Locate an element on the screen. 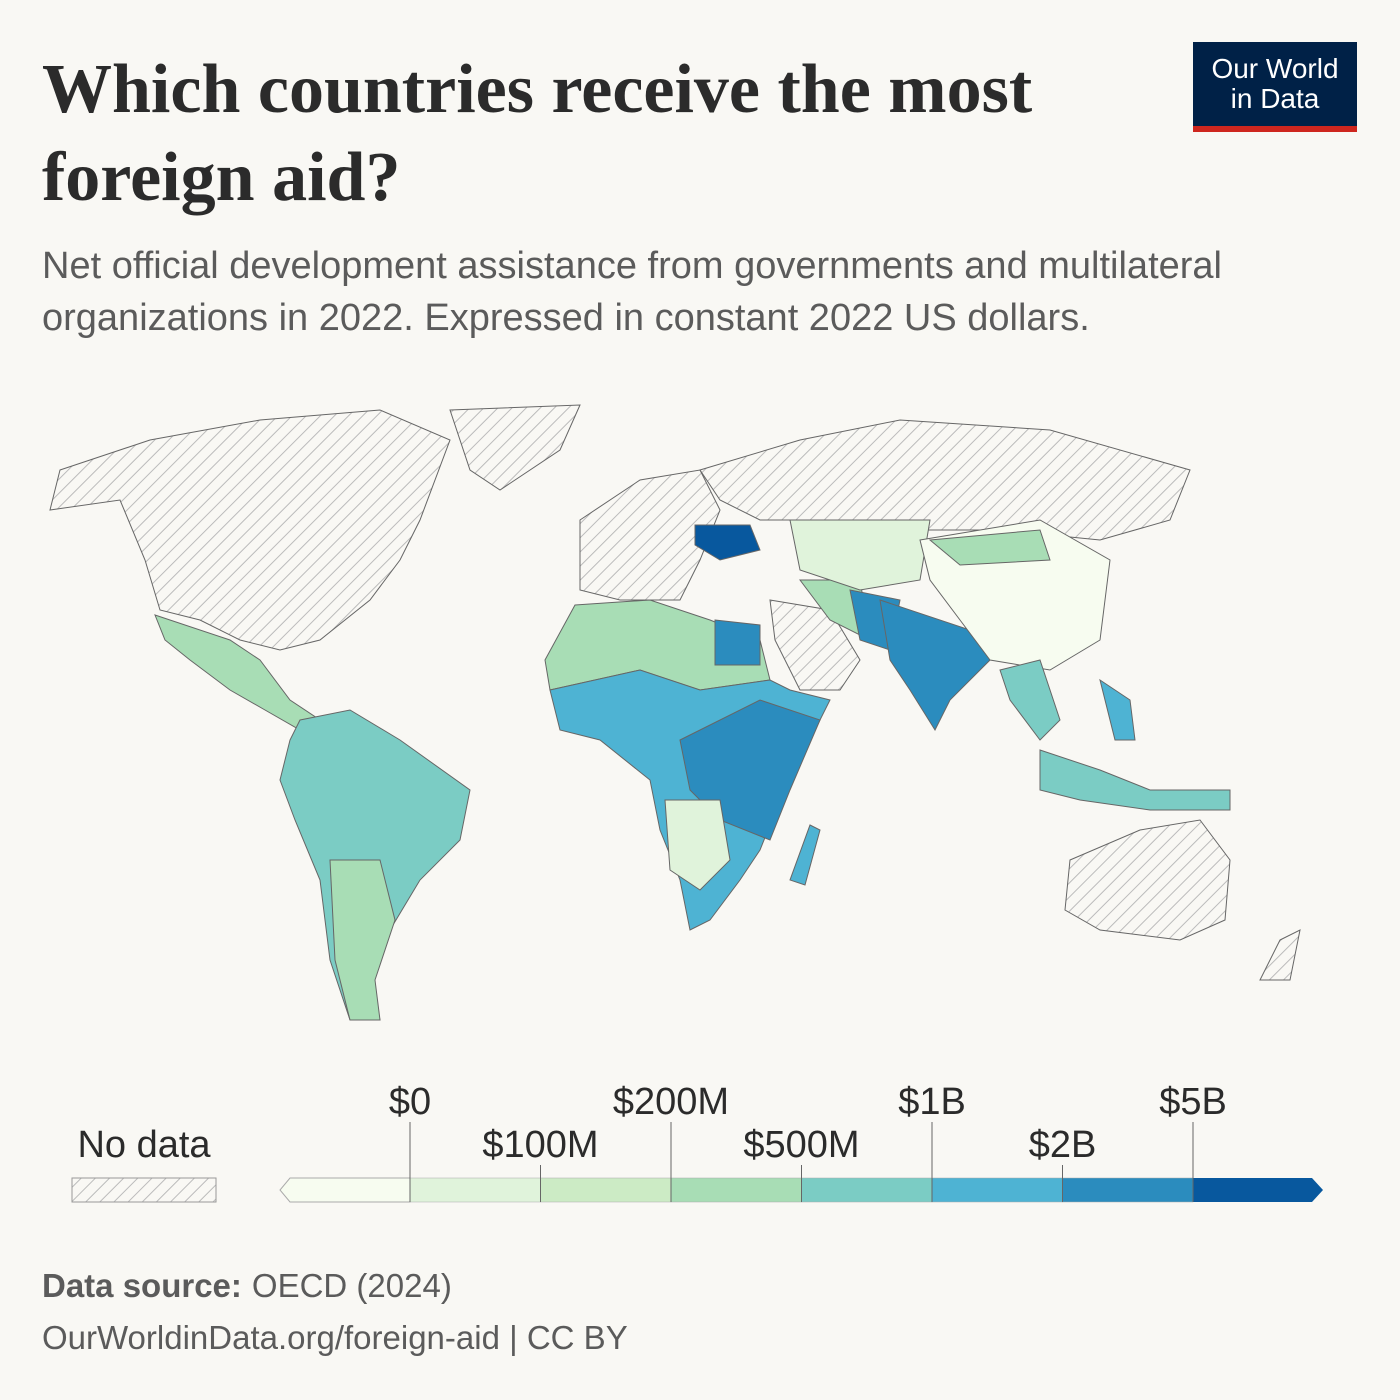 The height and width of the screenshot is (1400, 1400). logo-stripe is located at coordinates (1275, 129).